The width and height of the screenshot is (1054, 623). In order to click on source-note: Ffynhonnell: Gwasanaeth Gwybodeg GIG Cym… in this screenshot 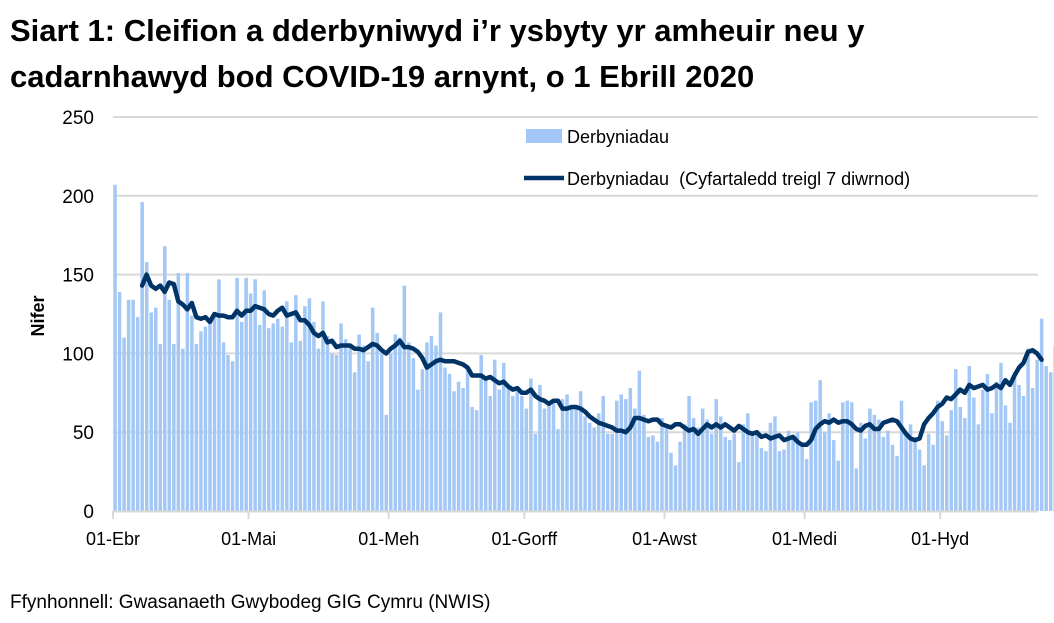, I will do `click(250, 602)`.